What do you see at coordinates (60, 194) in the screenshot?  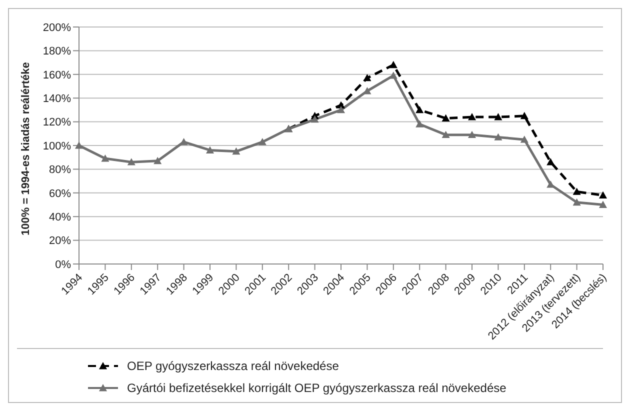 I see `y-tick-label: 60%` at bounding box center [60, 194].